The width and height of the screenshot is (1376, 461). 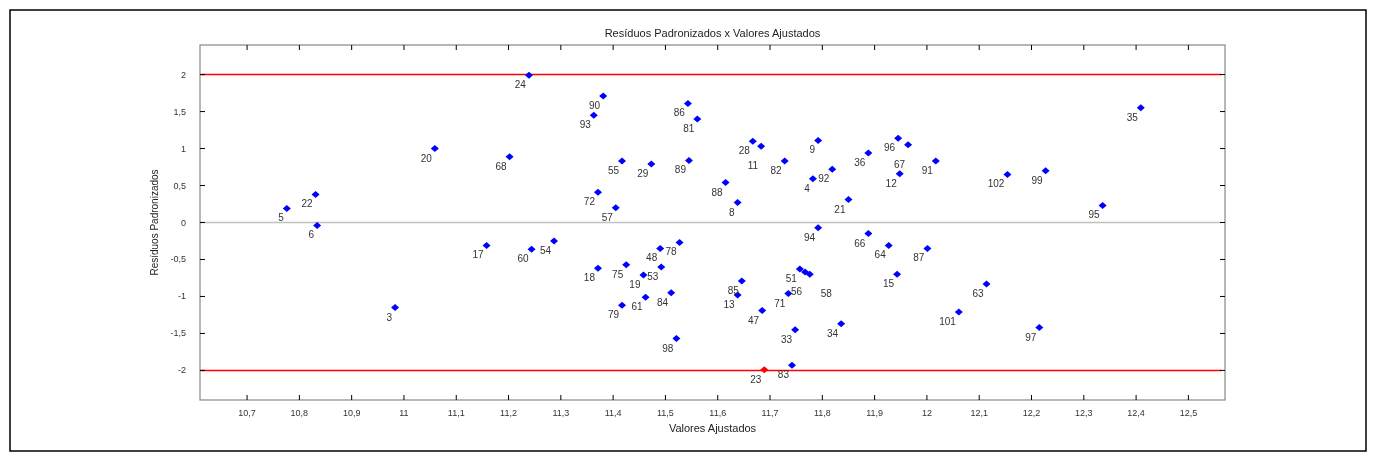 I want to click on y-tick-label: -2, so click(x=181, y=370).